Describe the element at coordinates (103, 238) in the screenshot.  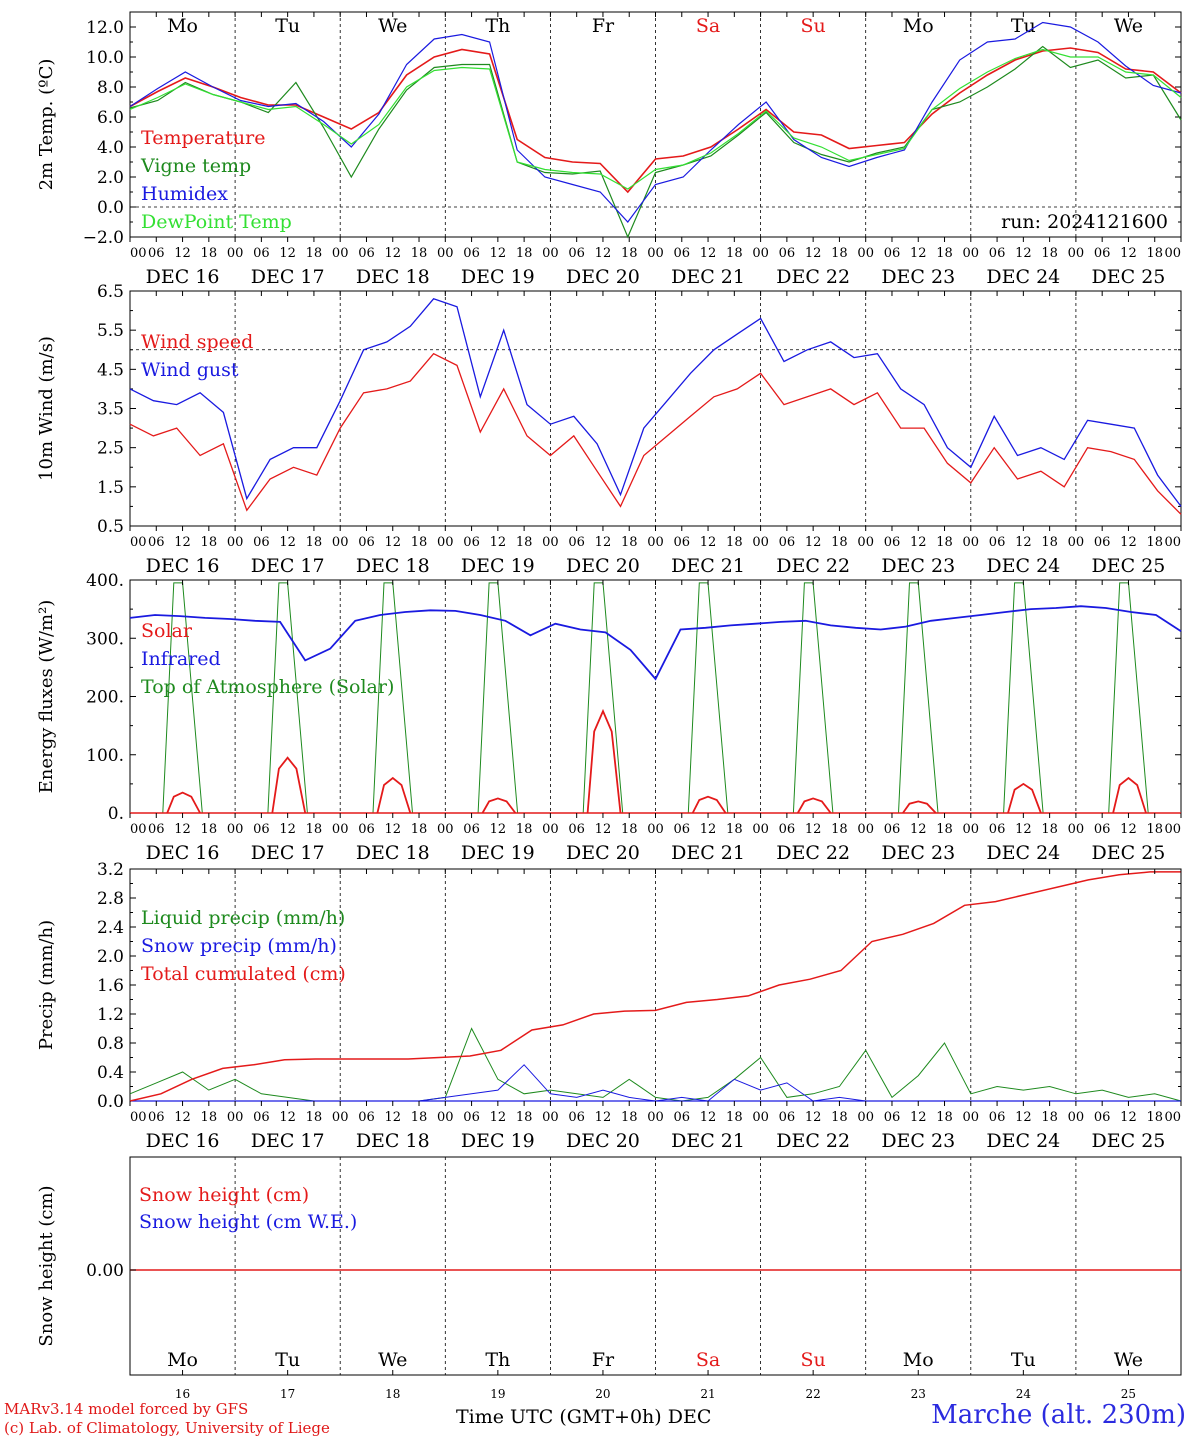
I see `y-tick-label: −2.0` at that location.